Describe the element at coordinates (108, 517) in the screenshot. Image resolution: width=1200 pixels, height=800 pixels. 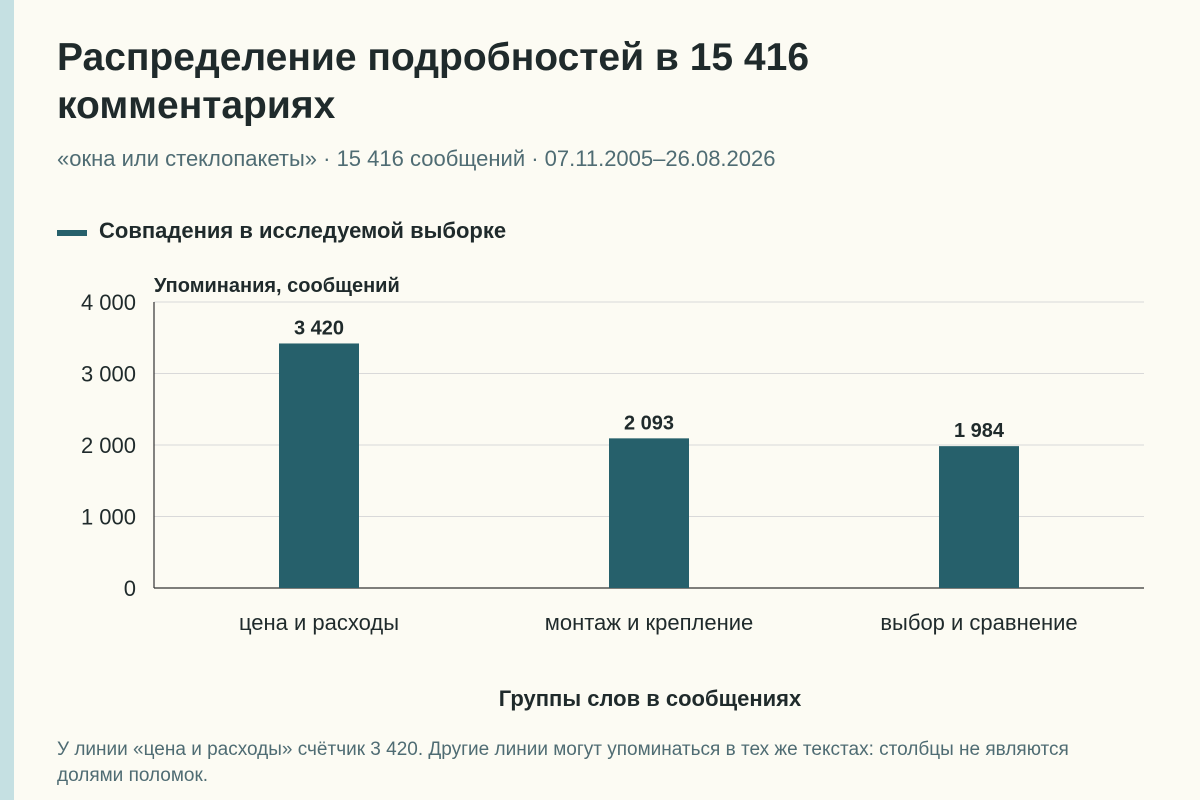
I see `y-tick-label: 1 000` at that location.